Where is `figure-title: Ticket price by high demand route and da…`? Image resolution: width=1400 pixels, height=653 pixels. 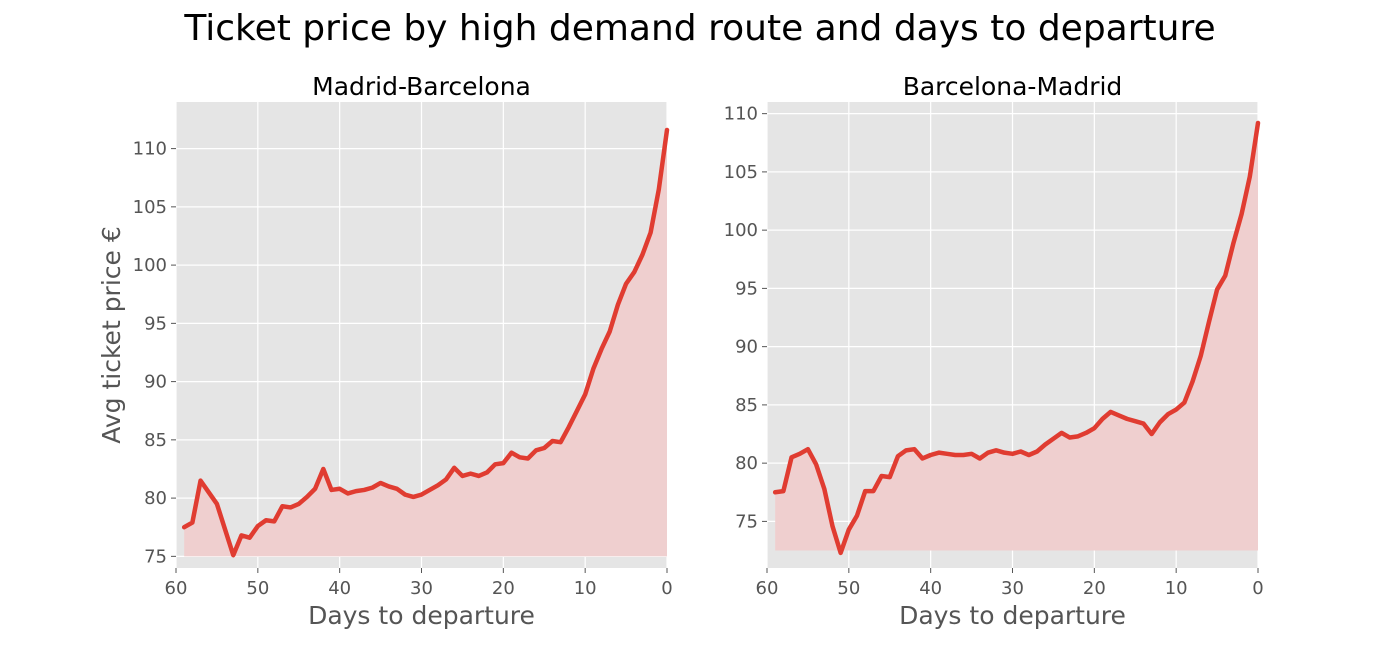
figure-title: Ticket price by high demand route and da… is located at coordinates (699, 28).